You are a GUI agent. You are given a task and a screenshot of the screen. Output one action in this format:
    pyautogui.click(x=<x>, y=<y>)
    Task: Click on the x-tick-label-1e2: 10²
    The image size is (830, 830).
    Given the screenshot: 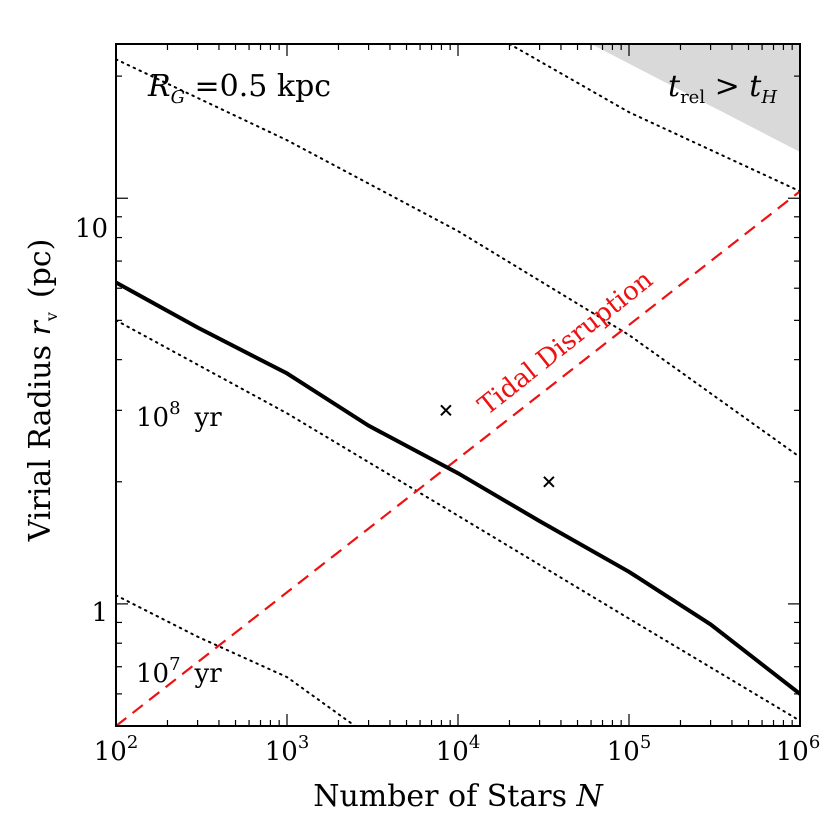 What is the action you would take?
    pyautogui.click(x=116, y=749)
    